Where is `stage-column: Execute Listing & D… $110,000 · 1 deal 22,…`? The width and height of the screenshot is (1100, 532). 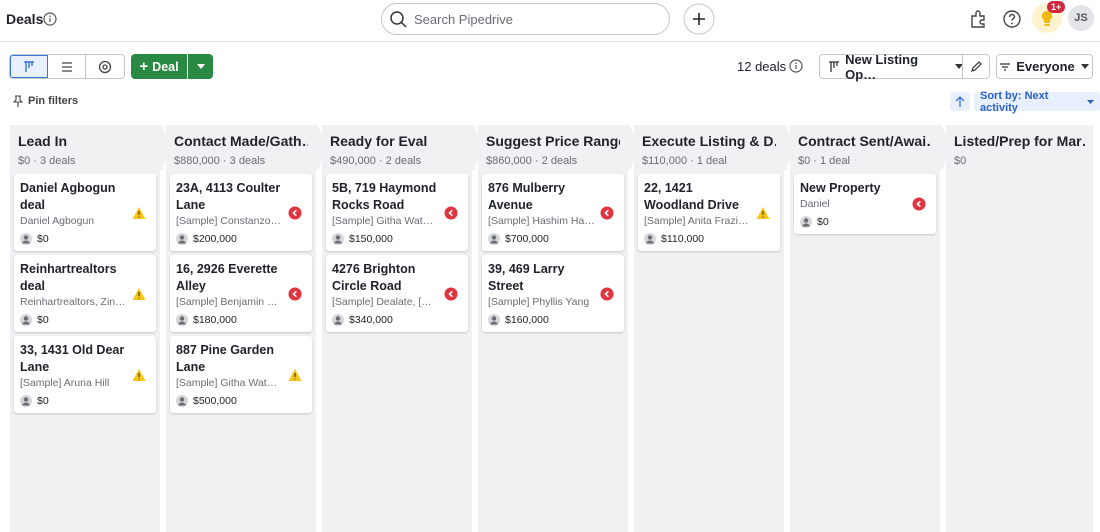 stage-column: Execute Listing & D… $110,000 · 1 deal 22,… is located at coordinates (714, 328).